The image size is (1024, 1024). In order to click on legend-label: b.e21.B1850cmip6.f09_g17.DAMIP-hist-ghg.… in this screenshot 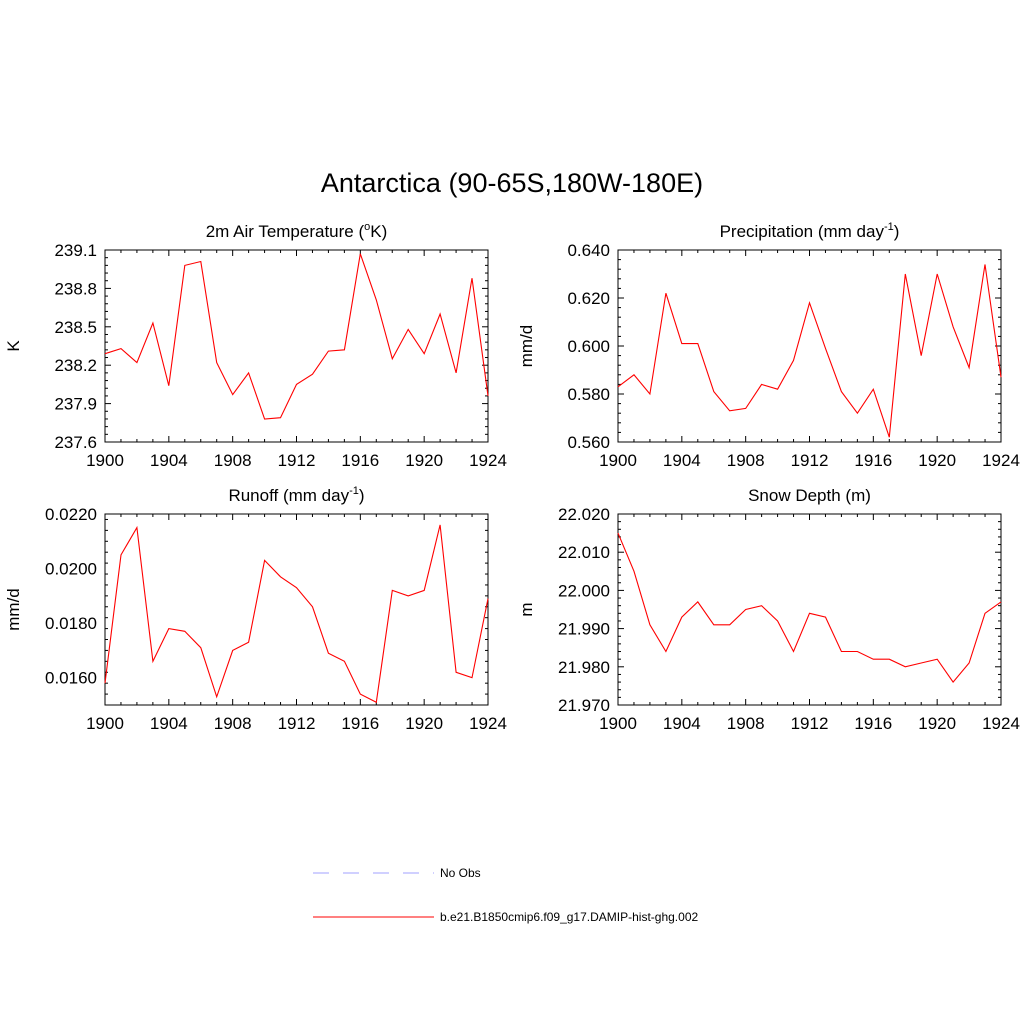, I will do `click(569, 917)`.